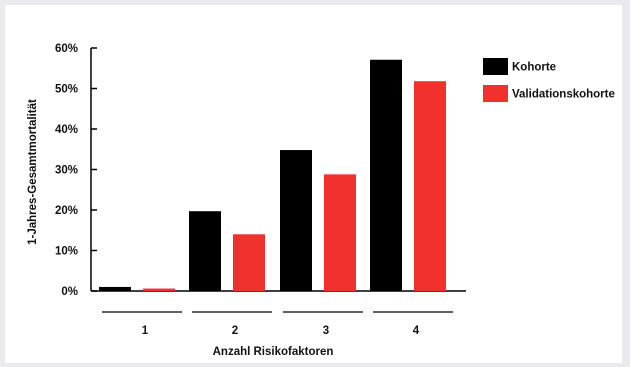 Image resolution: width=630 pixels, height=367 pixels. Describe the element at coordinates (69, 292) in the screenshot. I see `y-tick-label: 0%` at that location.